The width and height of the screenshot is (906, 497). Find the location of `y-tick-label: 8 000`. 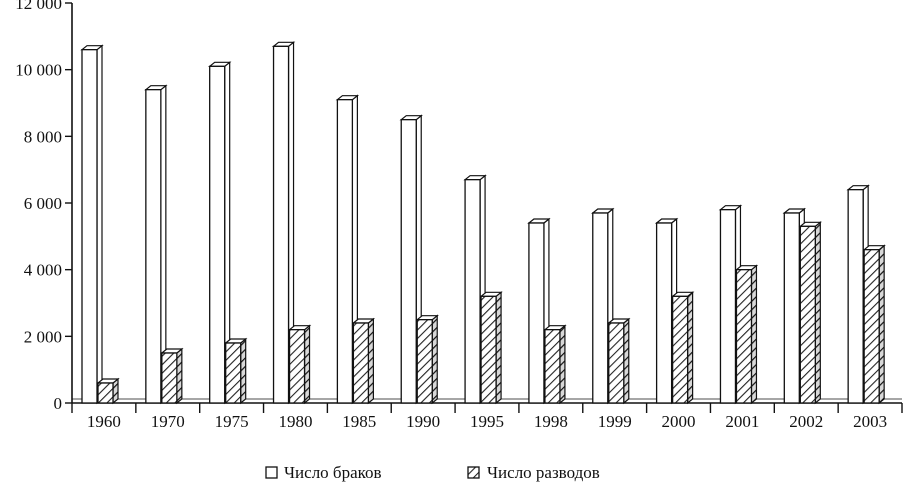

y-tick-label: 8 000 is located at coordinates (43, 136).